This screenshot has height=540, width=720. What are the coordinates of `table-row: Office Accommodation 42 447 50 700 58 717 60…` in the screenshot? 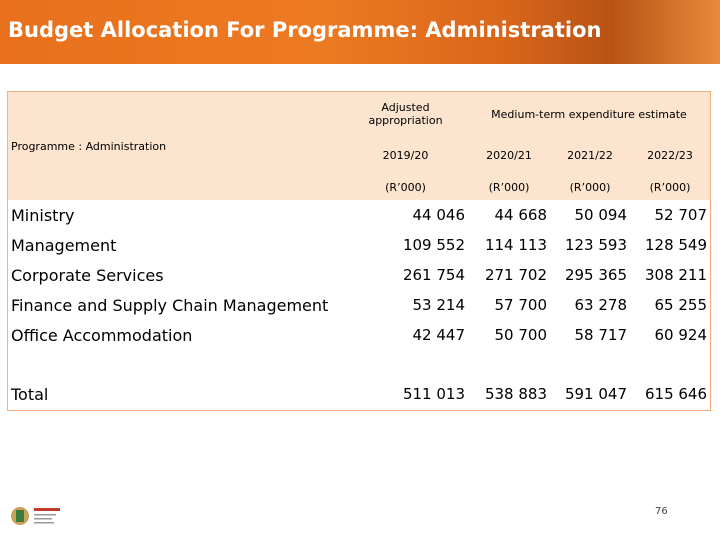 It's located at (359, 335).